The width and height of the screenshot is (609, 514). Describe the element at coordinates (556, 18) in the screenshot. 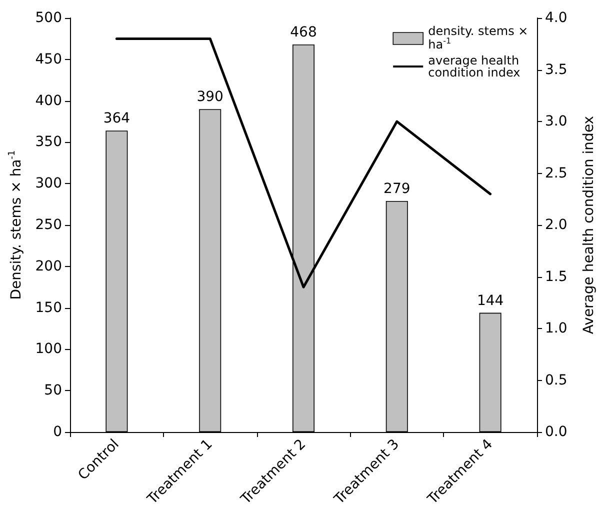

I see `y2-tick-label: 4.0` at that location.